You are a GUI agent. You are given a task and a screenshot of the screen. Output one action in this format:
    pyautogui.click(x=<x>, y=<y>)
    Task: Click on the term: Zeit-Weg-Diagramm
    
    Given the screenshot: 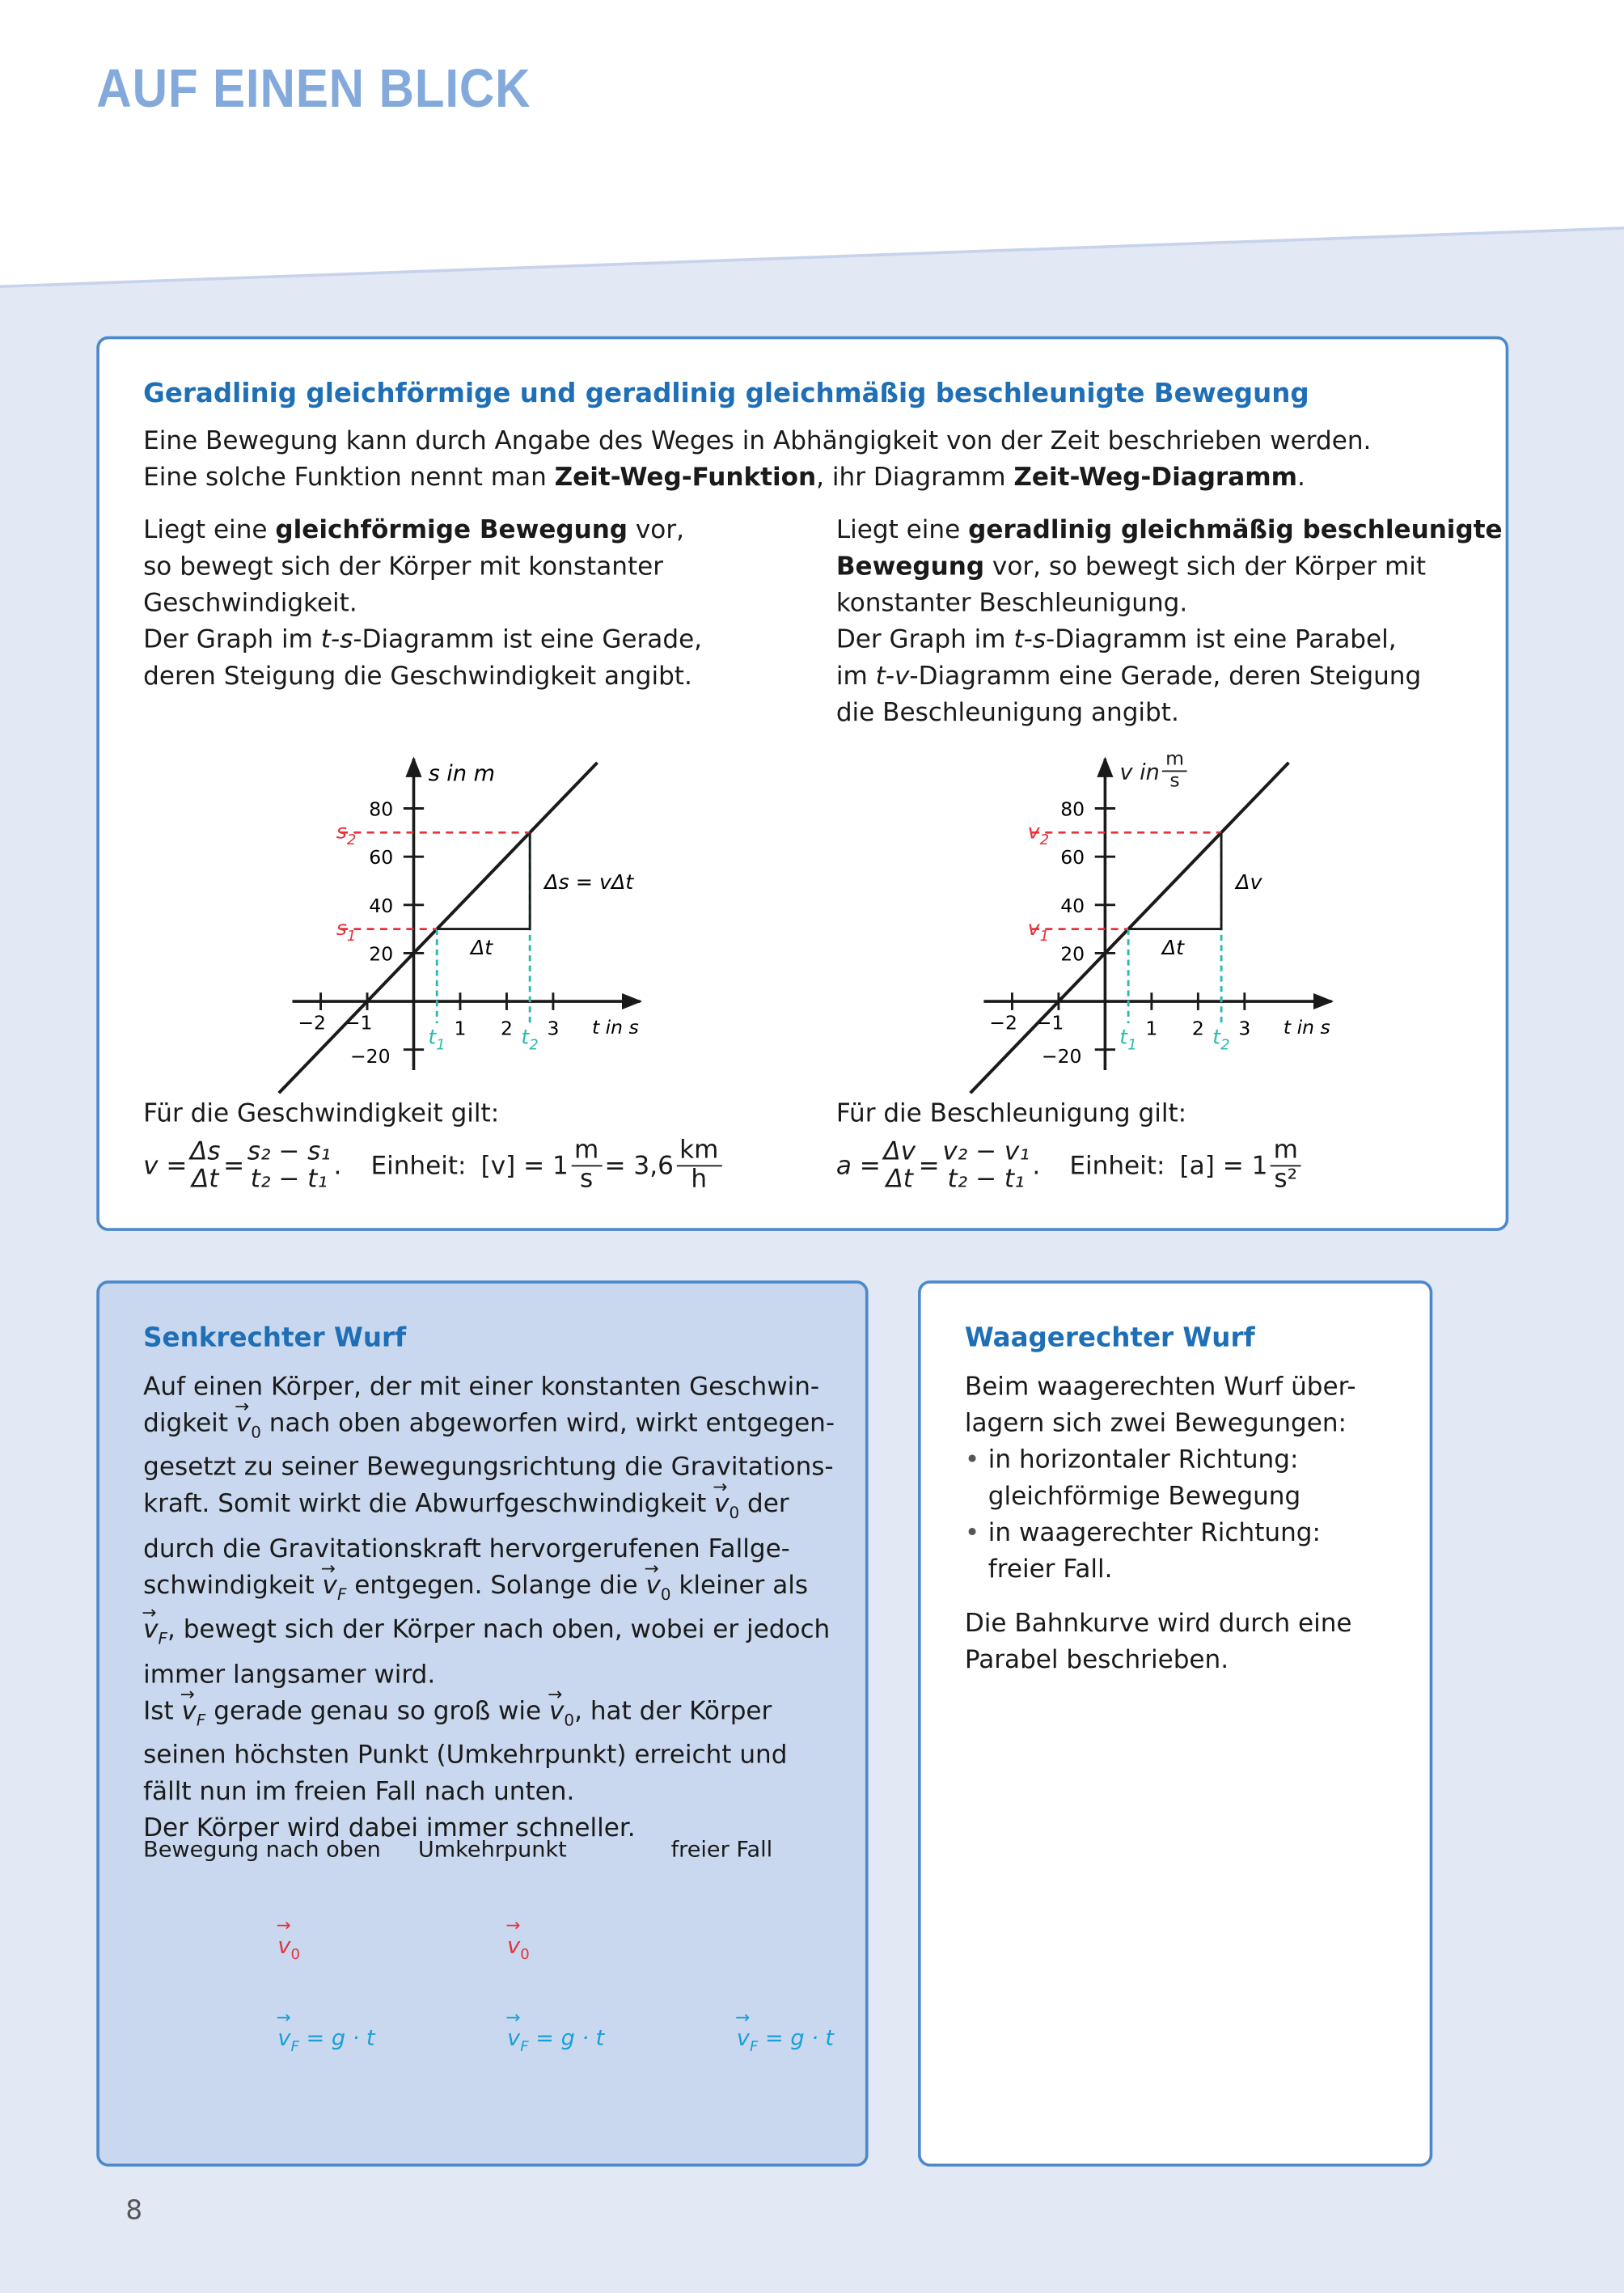 What is the action you would take?
    pyautogui.click(x=1155, y=478)
    